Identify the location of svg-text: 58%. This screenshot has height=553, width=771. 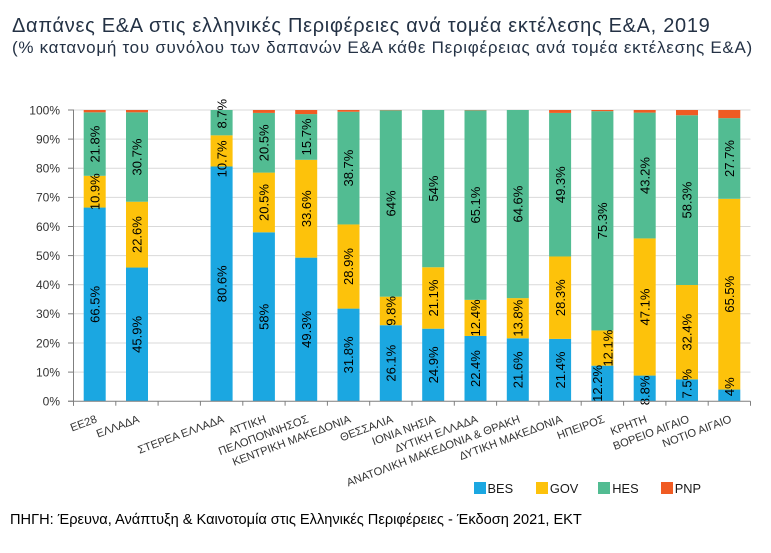
(264, 316).